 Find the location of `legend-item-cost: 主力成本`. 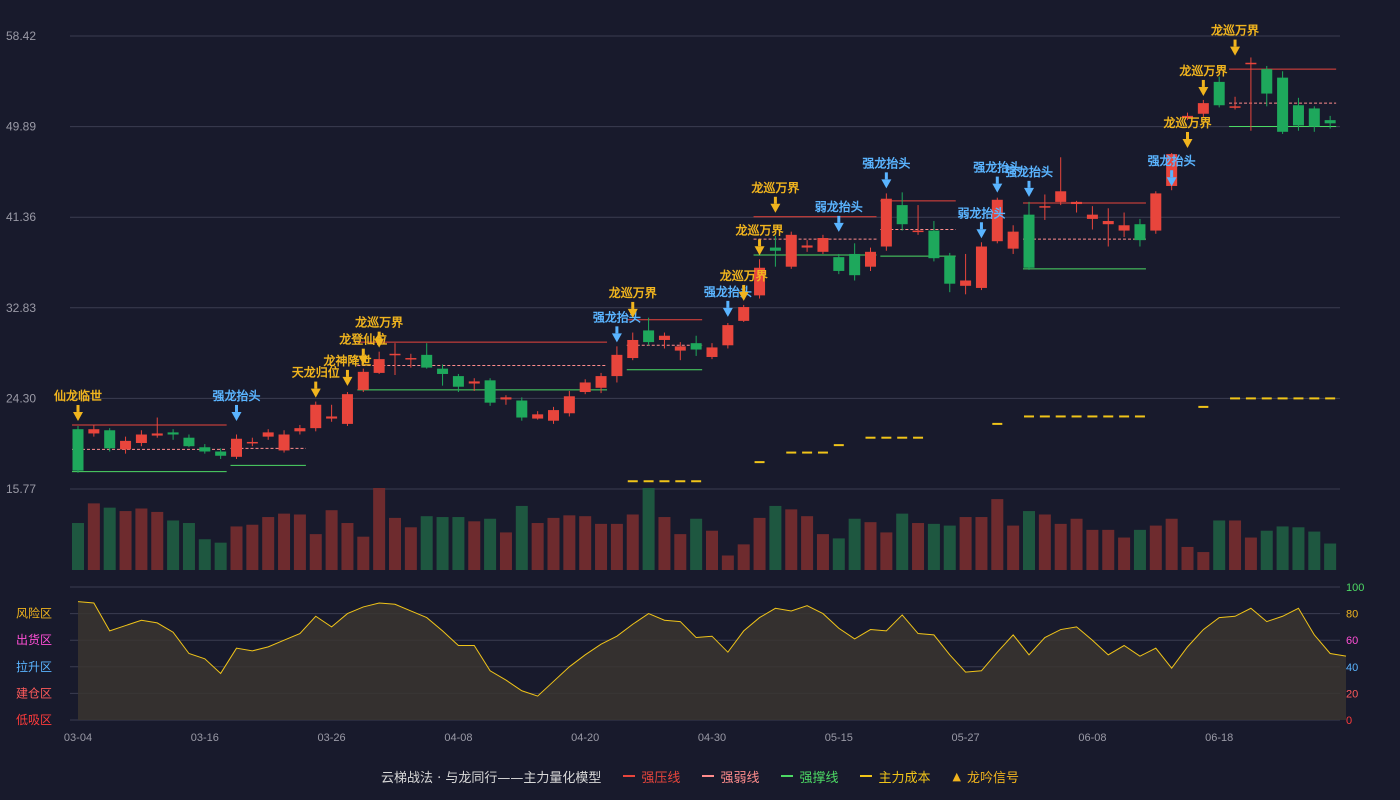

legend-item-cost: 主力成本 is located at coordinates (895, 776).